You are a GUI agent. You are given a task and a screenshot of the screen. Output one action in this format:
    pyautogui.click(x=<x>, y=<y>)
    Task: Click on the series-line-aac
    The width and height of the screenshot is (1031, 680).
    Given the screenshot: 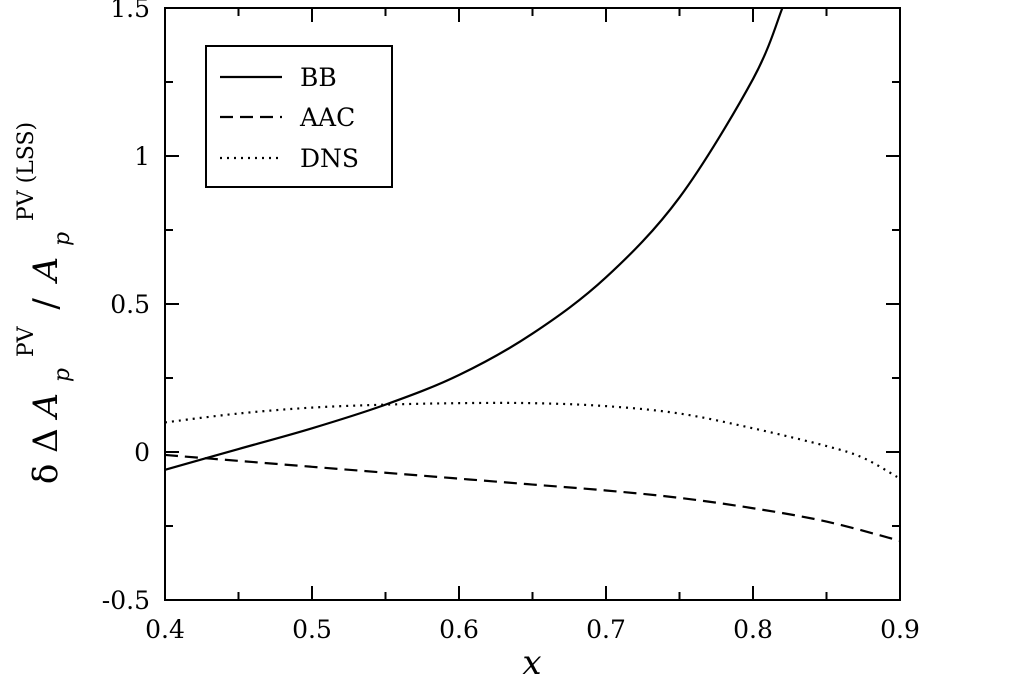 What is the action you would take?
    pyautogui.click(x=532, y=497)
    